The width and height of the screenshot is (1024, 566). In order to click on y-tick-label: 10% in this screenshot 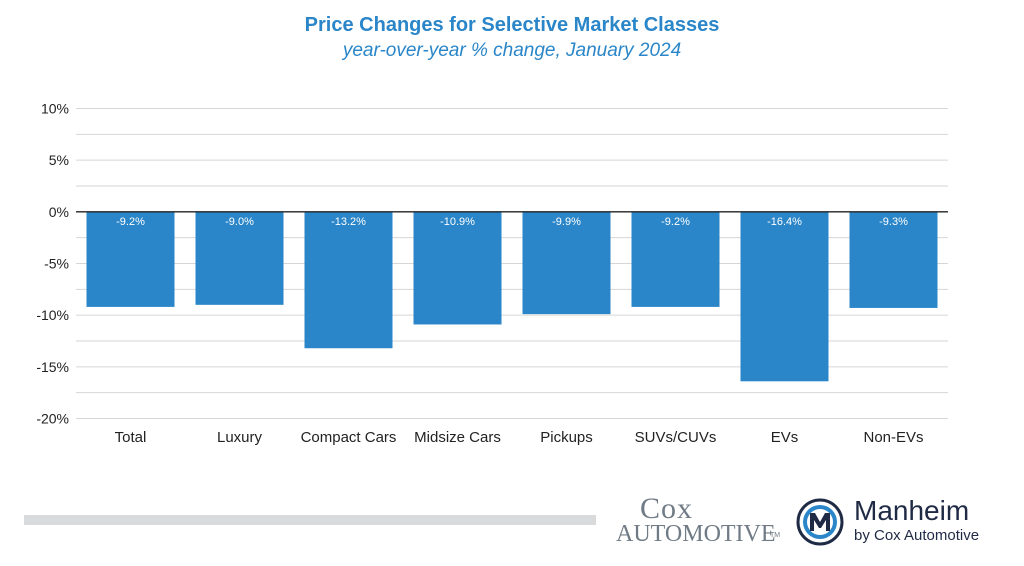, I will do `click(55, 109)`.